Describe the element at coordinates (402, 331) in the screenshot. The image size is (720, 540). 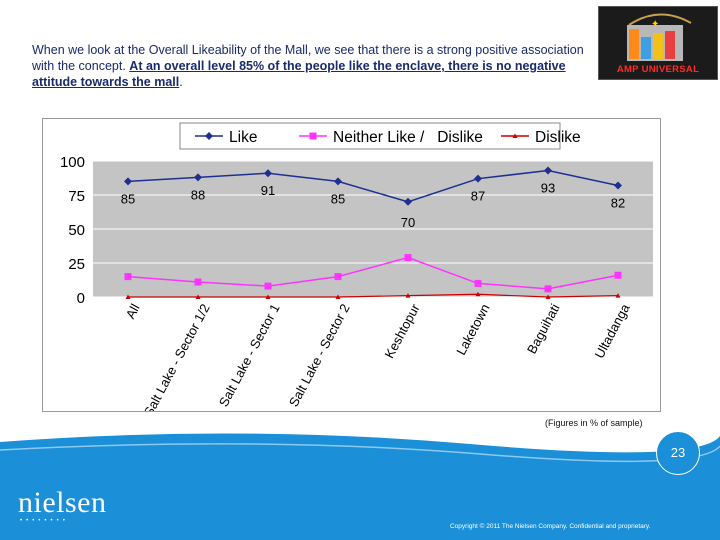
I see `x-tick-label: Keshtopur` at that location.